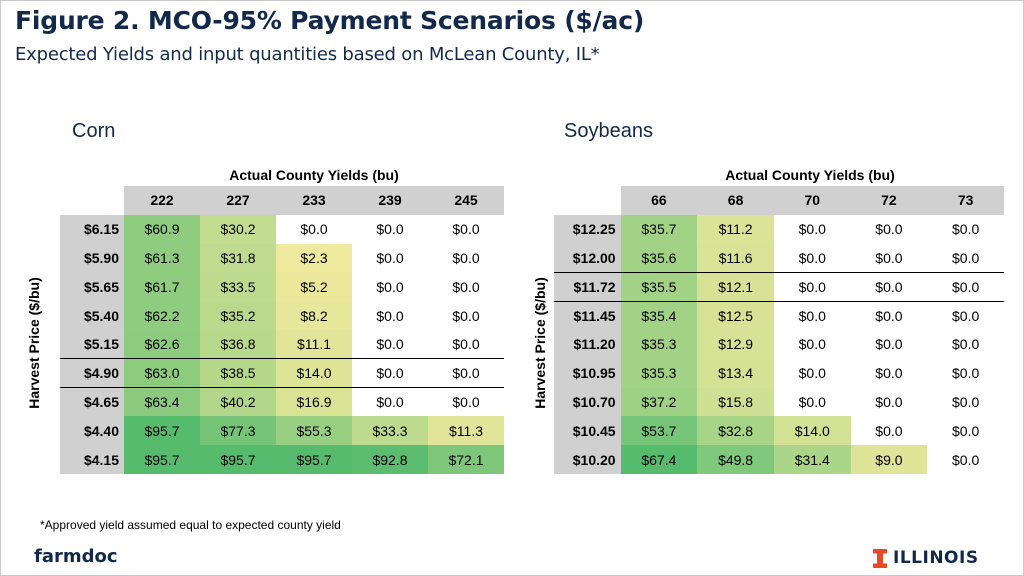  I want to click on illinois-wordmark: ILLINOIS, so click(936, 558).